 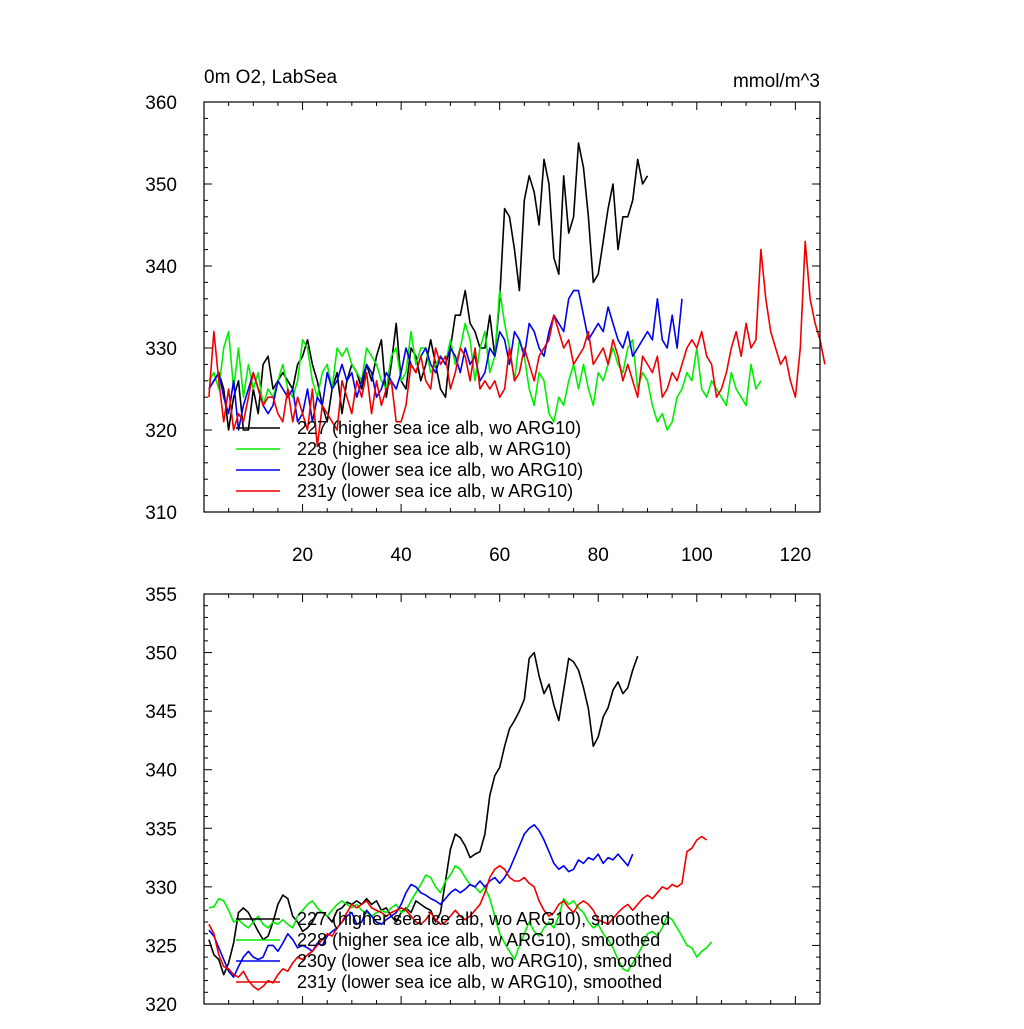 I want to click on x-tick-label: 20, so click(x=302, y=555).